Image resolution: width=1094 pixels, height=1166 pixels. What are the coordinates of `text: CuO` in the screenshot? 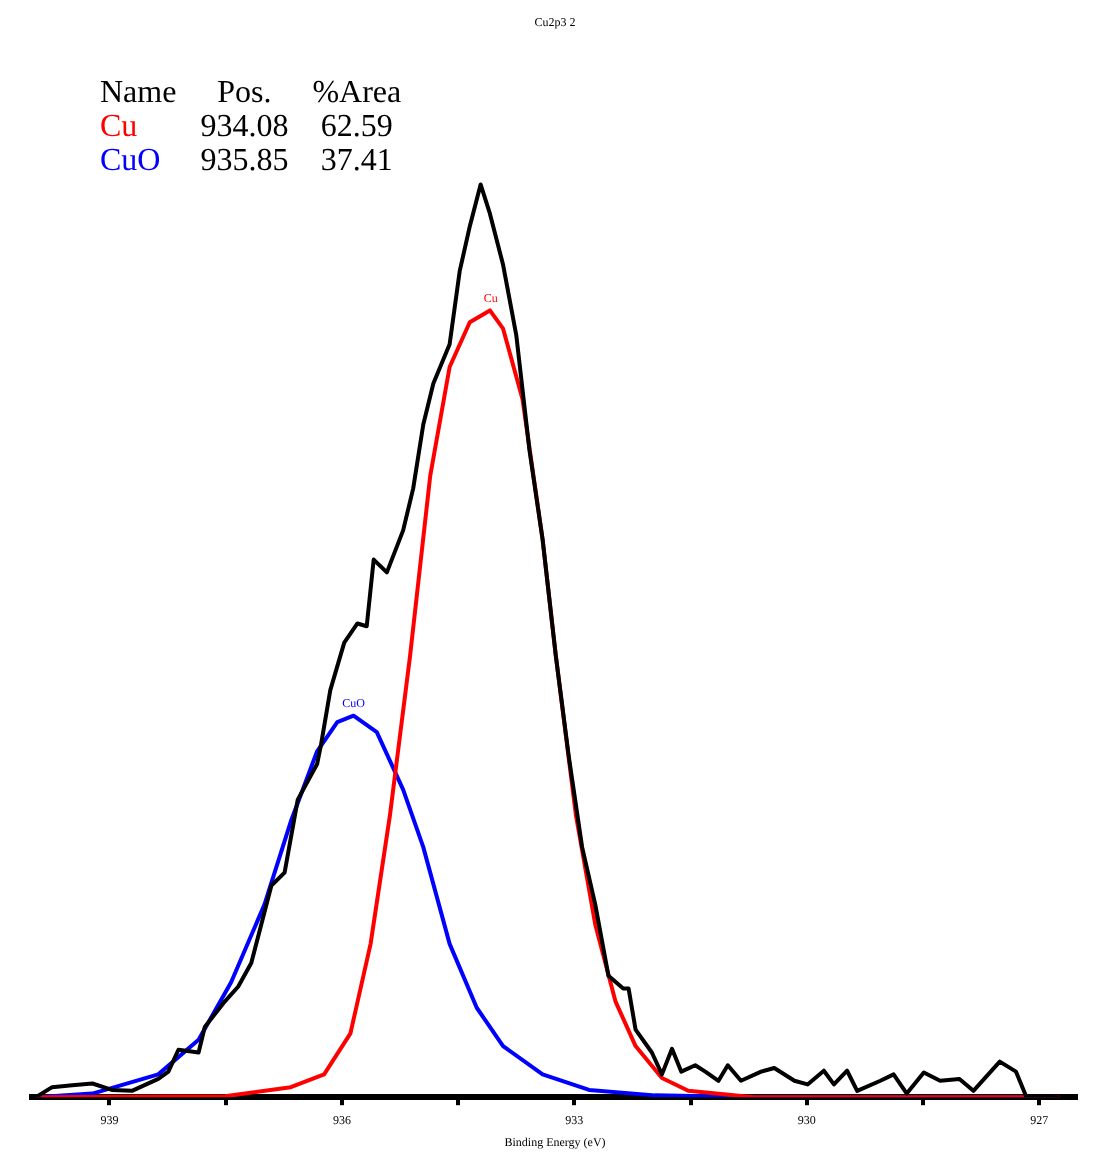 It's located at (131, 161).